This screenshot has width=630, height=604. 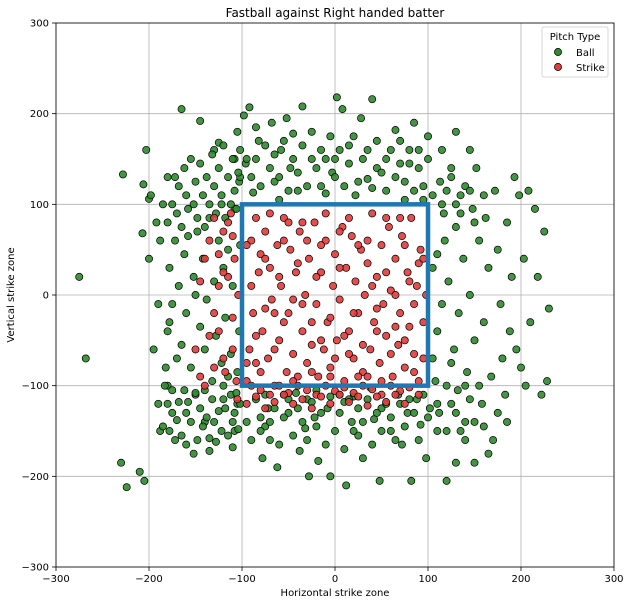 What do you see at coordinates (590, 68) in the screenshot?
I see `legend-strike-label: Strike` at bounding box center [590, 68].